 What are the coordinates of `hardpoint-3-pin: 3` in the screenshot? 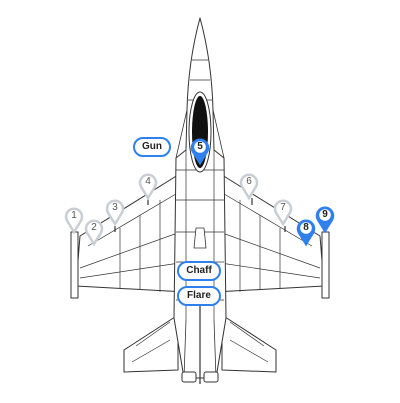 It's located at (115, 213).